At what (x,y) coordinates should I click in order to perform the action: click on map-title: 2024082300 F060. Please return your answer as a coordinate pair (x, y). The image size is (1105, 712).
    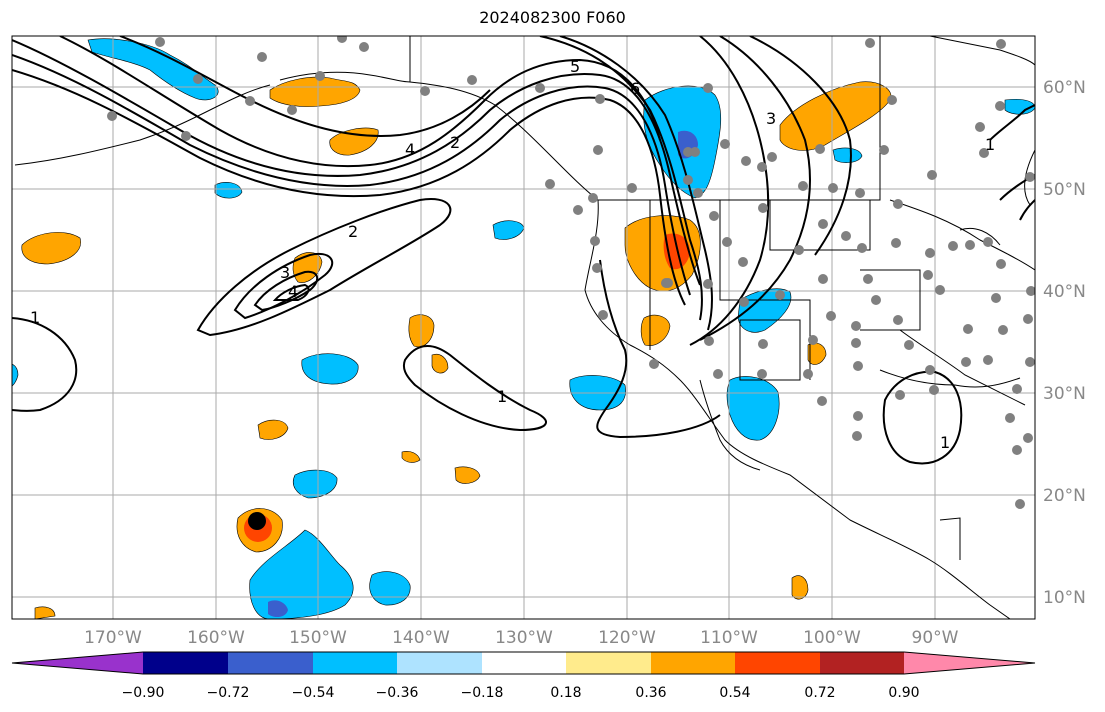
    Looking at the image, I should click on (552, 17).